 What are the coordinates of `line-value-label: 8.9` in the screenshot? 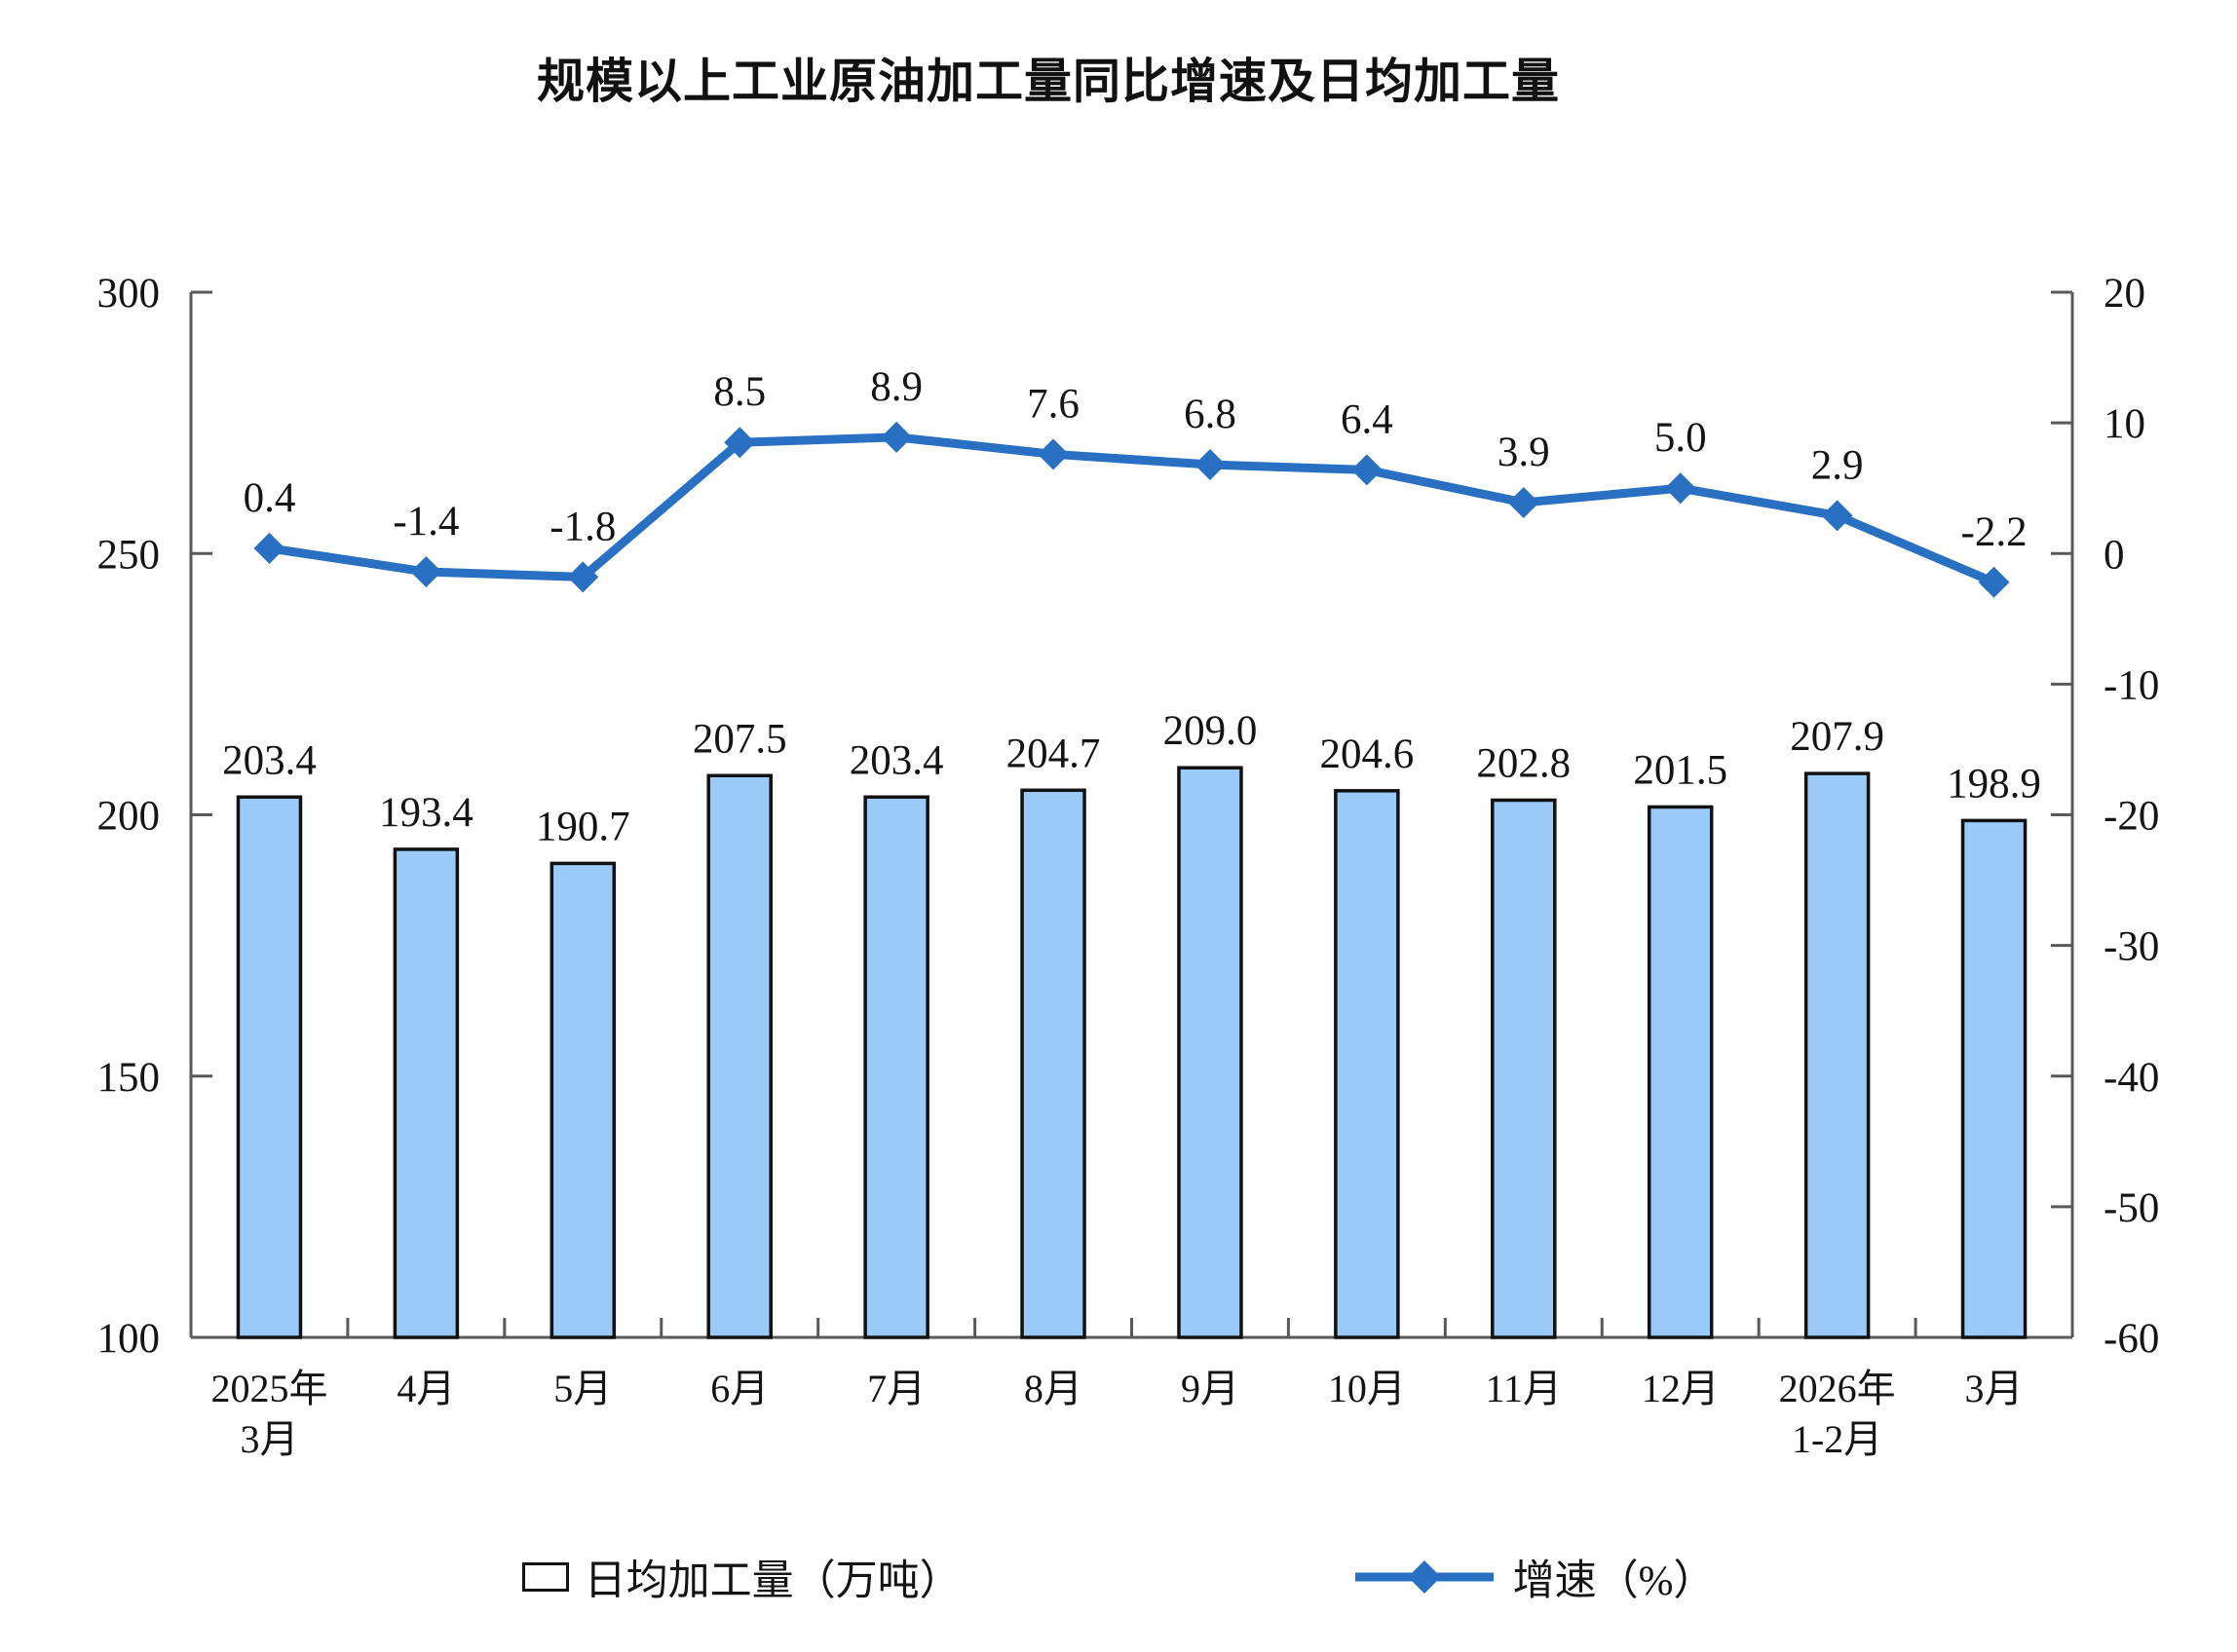 It's located at (896, 387).